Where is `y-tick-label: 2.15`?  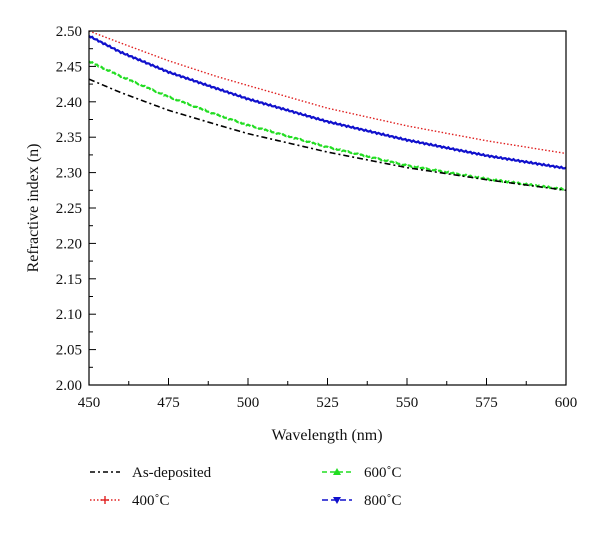 y-tick-label: 2.15 is located at coordinates (69, 280).